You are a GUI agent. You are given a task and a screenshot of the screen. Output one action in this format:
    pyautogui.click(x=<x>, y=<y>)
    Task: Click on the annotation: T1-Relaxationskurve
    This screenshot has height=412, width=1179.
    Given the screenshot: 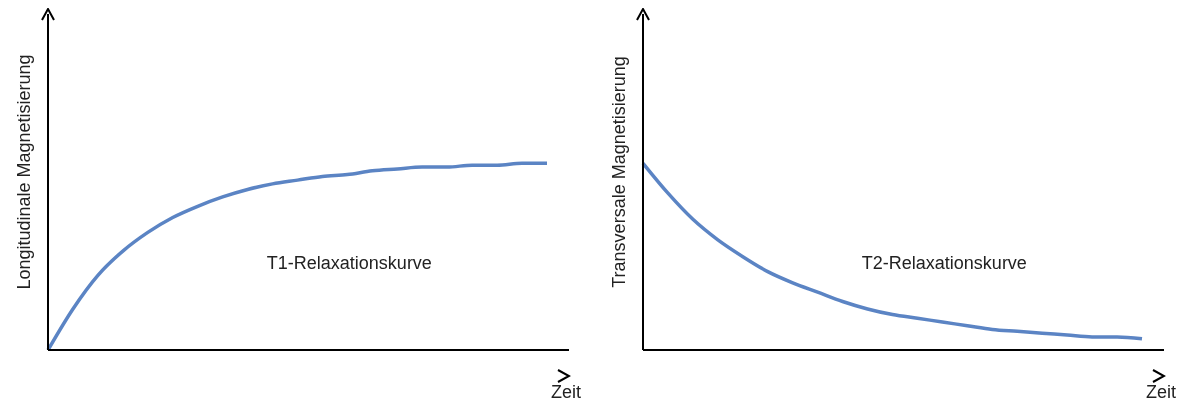 What is the action you would take?
    pyautogui.click(x=349, y=263)
    